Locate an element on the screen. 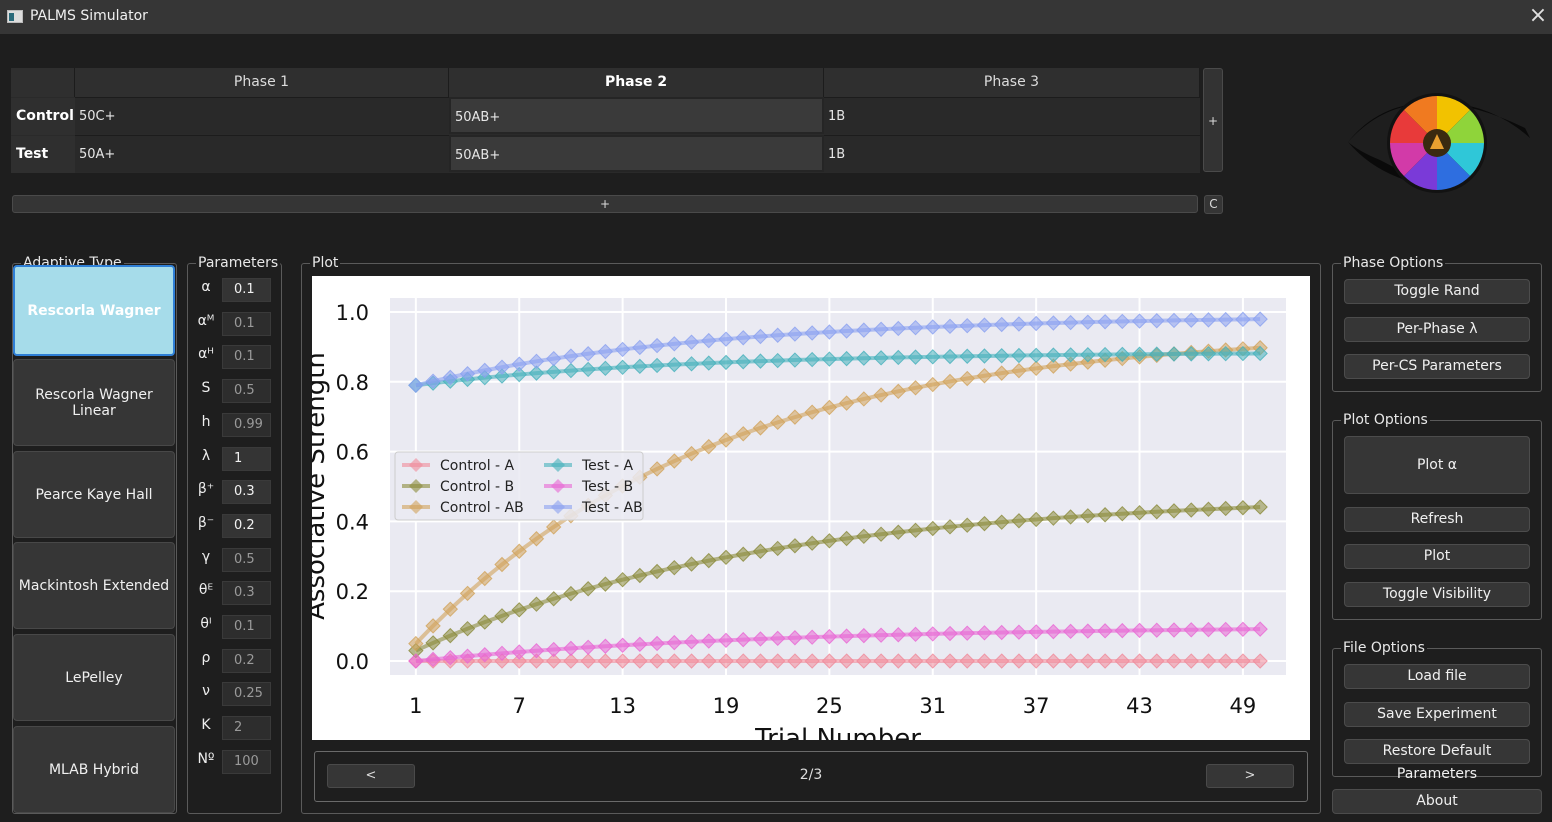 The image size is (1552, 822). cell-test-phase-1: 50A+ is located at coordinates (262, 153).